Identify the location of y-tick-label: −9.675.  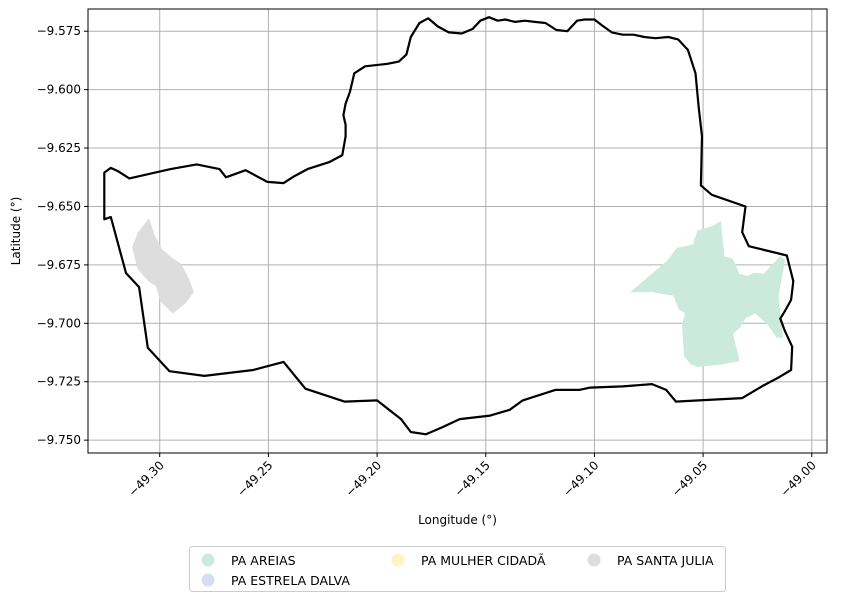
(59, 265).